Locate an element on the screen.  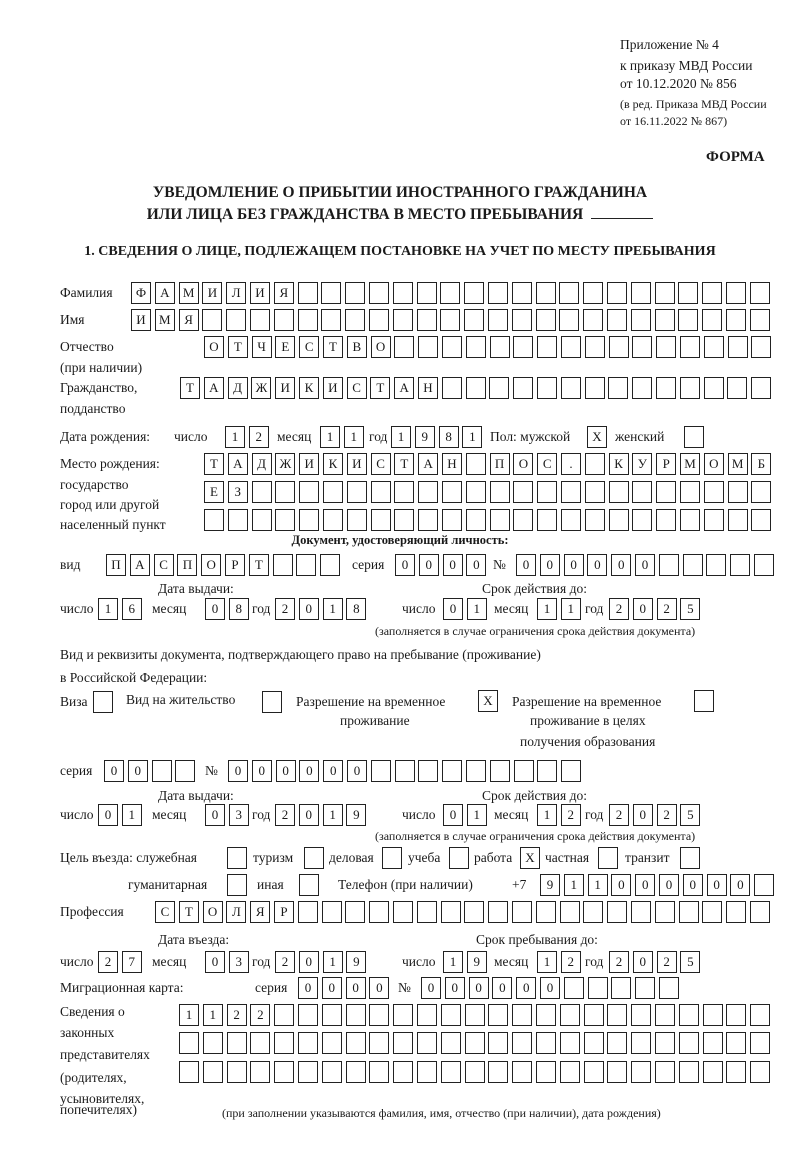
form-cell: Ж is located at coordinates (285, 464).